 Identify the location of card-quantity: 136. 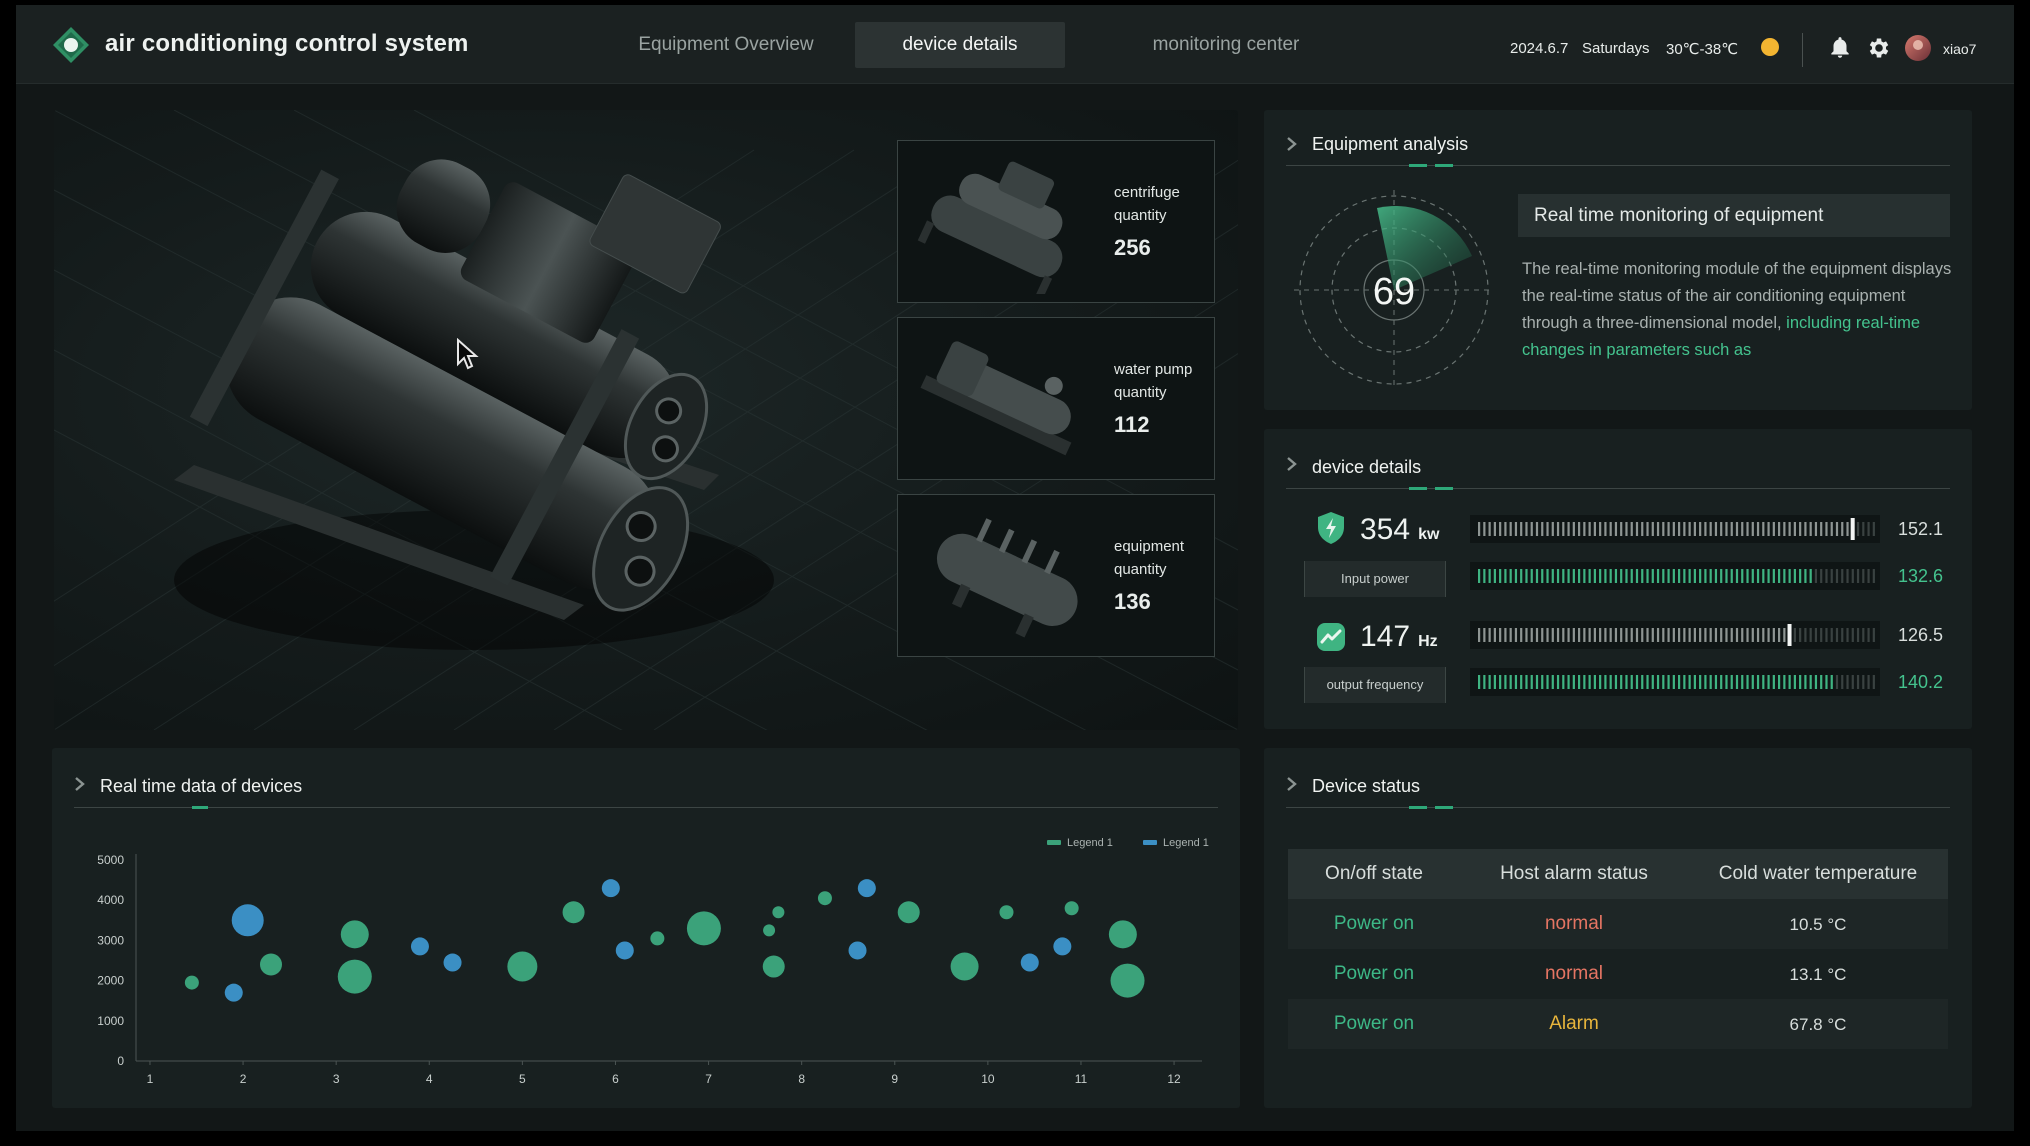
(1132, 601).